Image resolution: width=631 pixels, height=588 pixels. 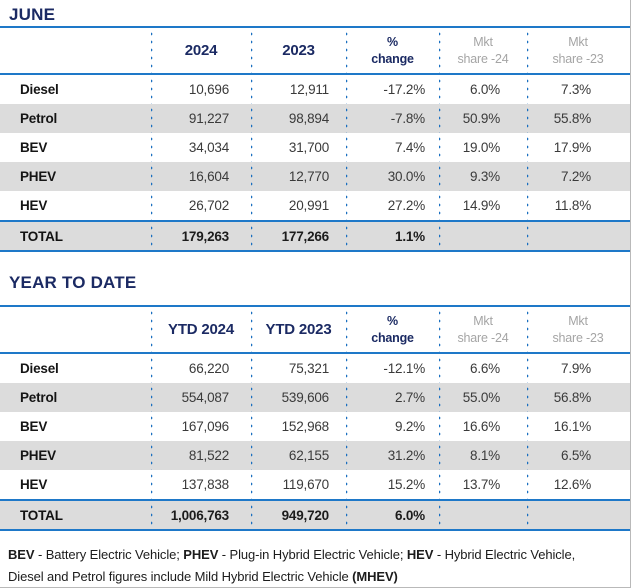 I want to click on cell-mkt-share-24: 9.3%, so click(x=483, y=176).